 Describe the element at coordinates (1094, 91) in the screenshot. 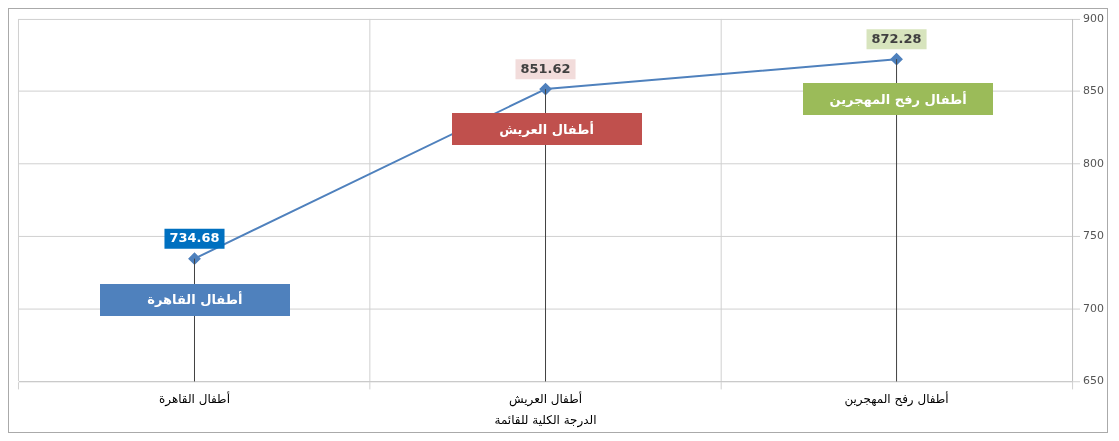

I see `y-tick-label: 850` at that location.